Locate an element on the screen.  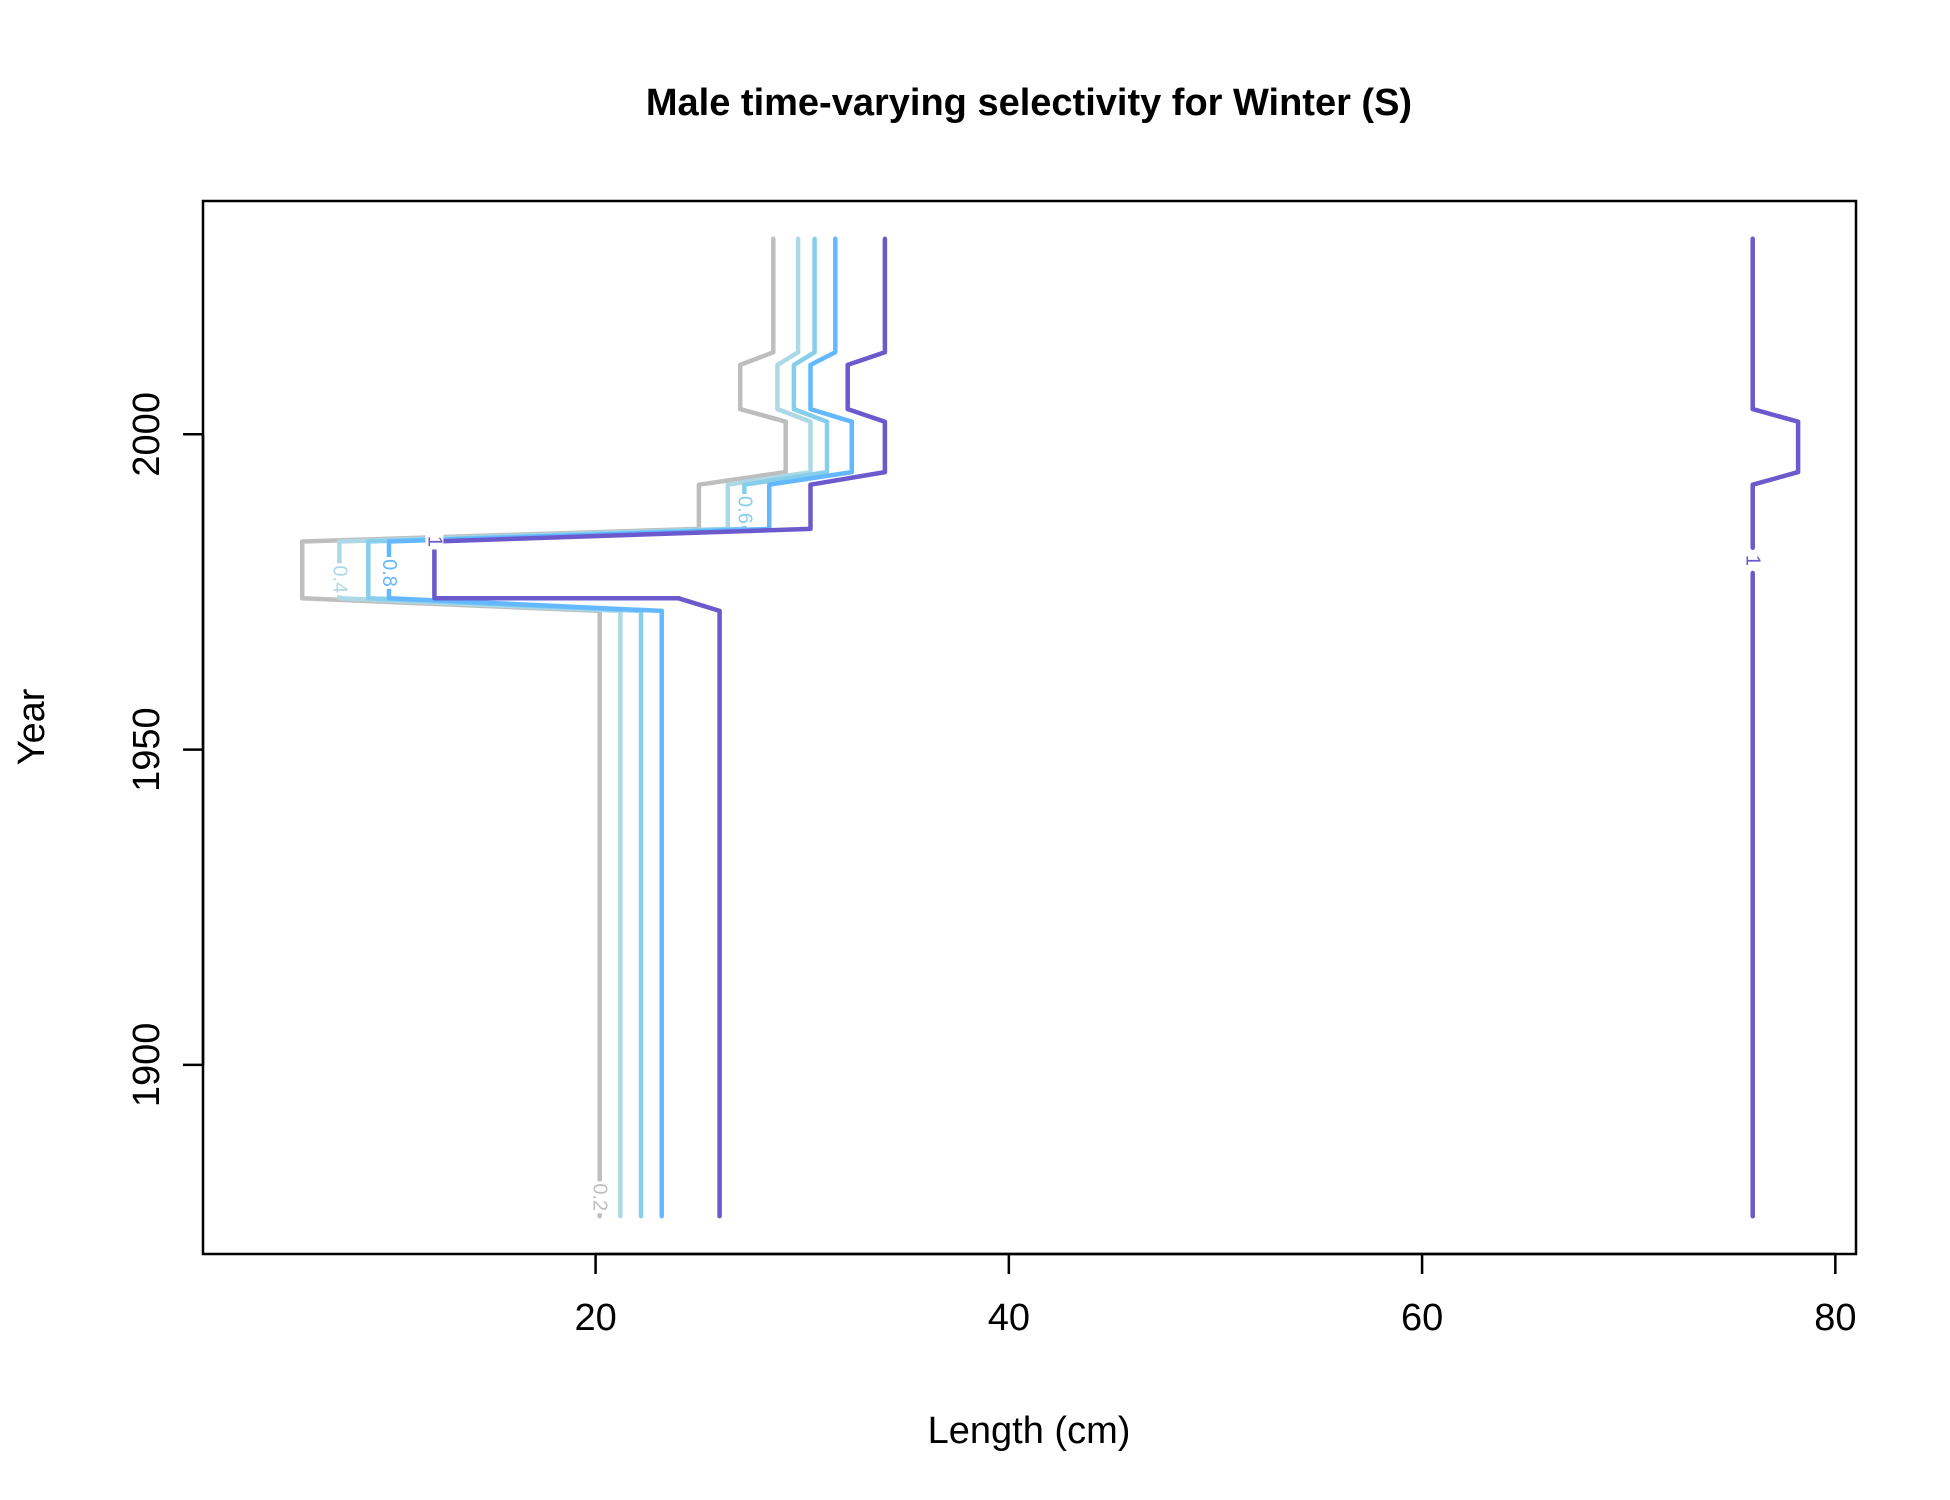
contour-label-0-6: 0.6 is located at coordinates (744, 510).